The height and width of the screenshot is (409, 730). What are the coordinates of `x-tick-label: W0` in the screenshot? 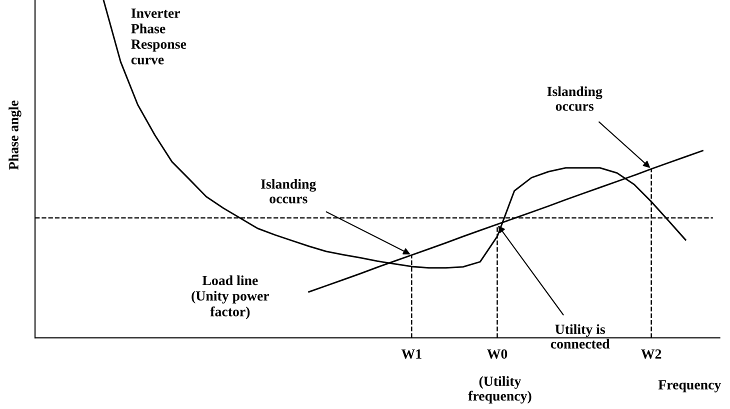 It's located at (497, 354).